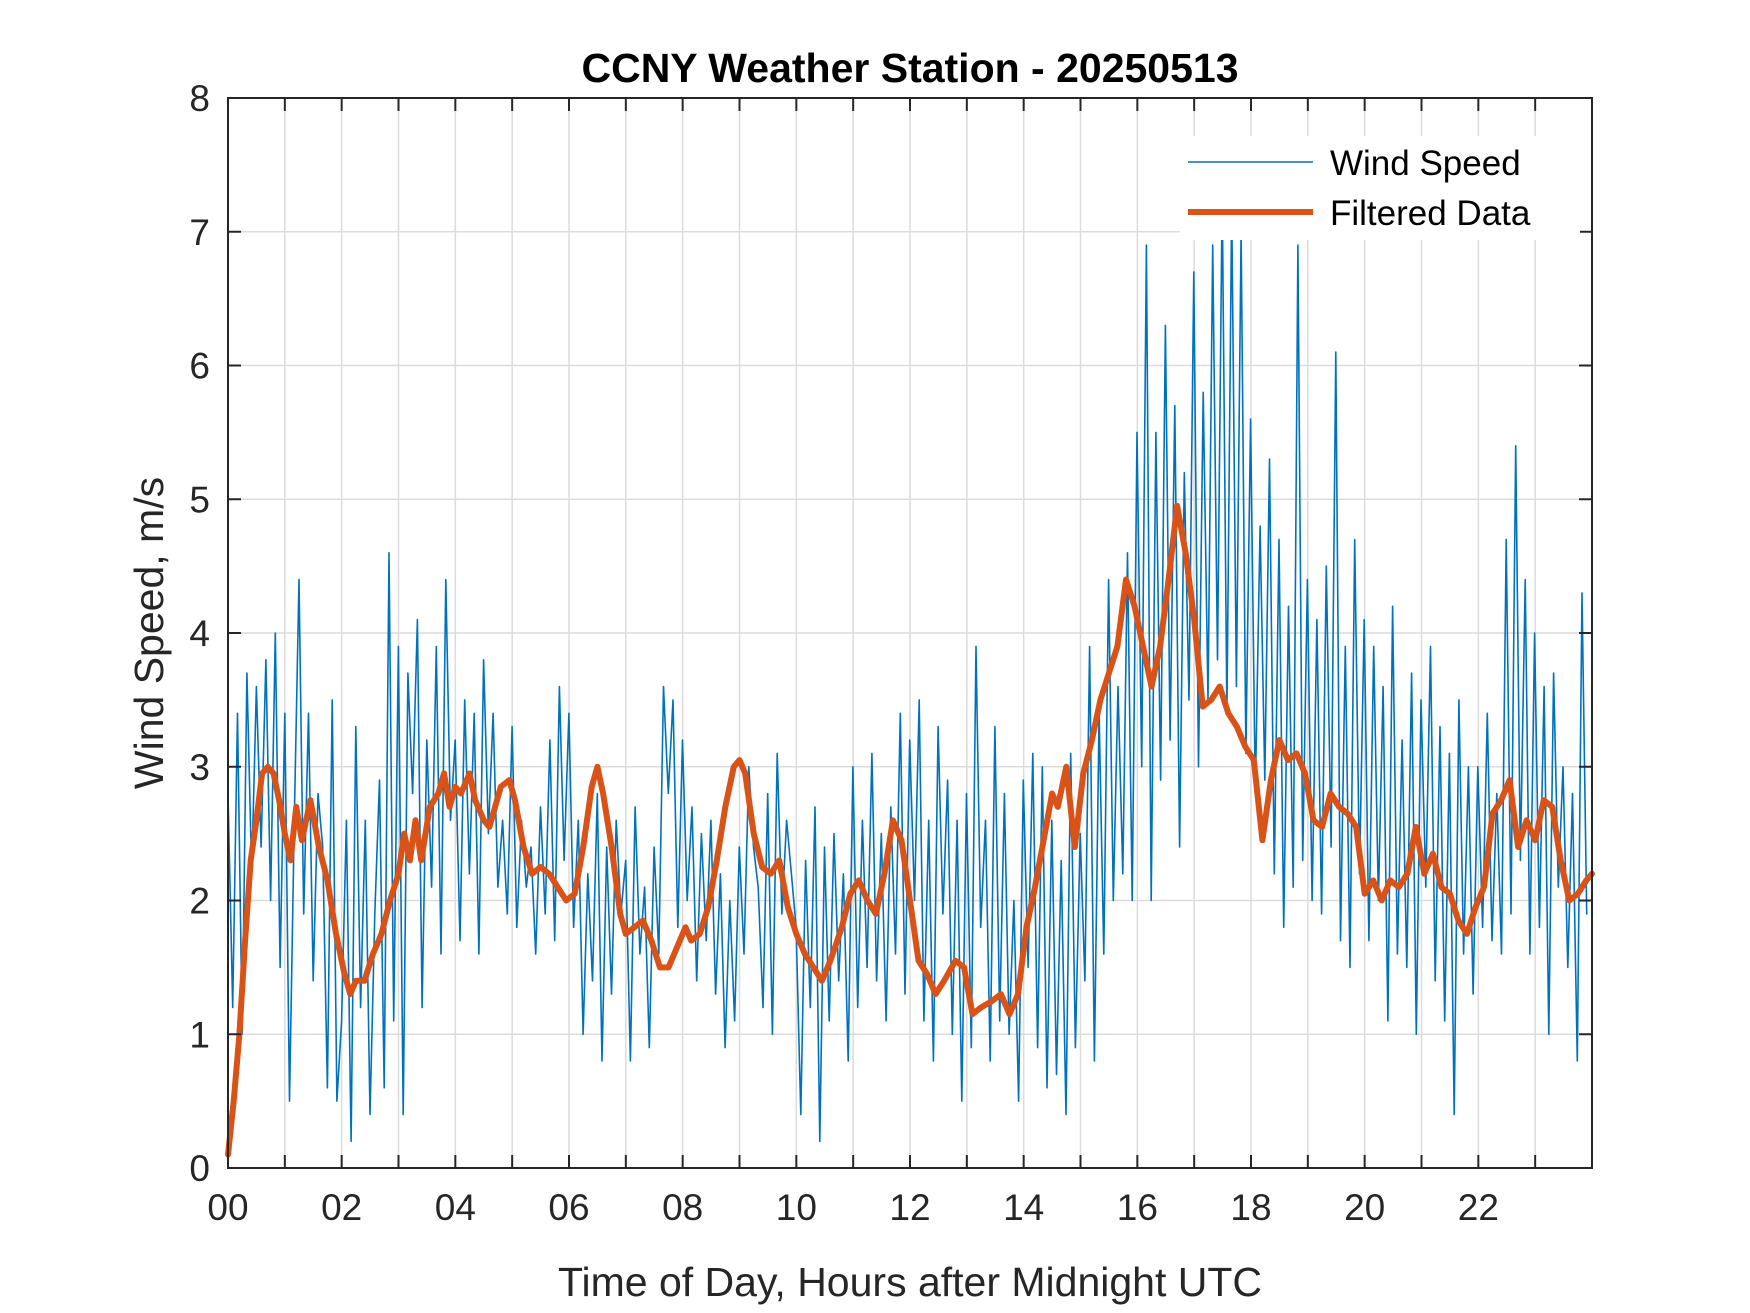 The image size is (1750, 1313). Describe the element at coordinates (1364, 1207) in the screenshot. I see `x-tick-label: 20` at that location.